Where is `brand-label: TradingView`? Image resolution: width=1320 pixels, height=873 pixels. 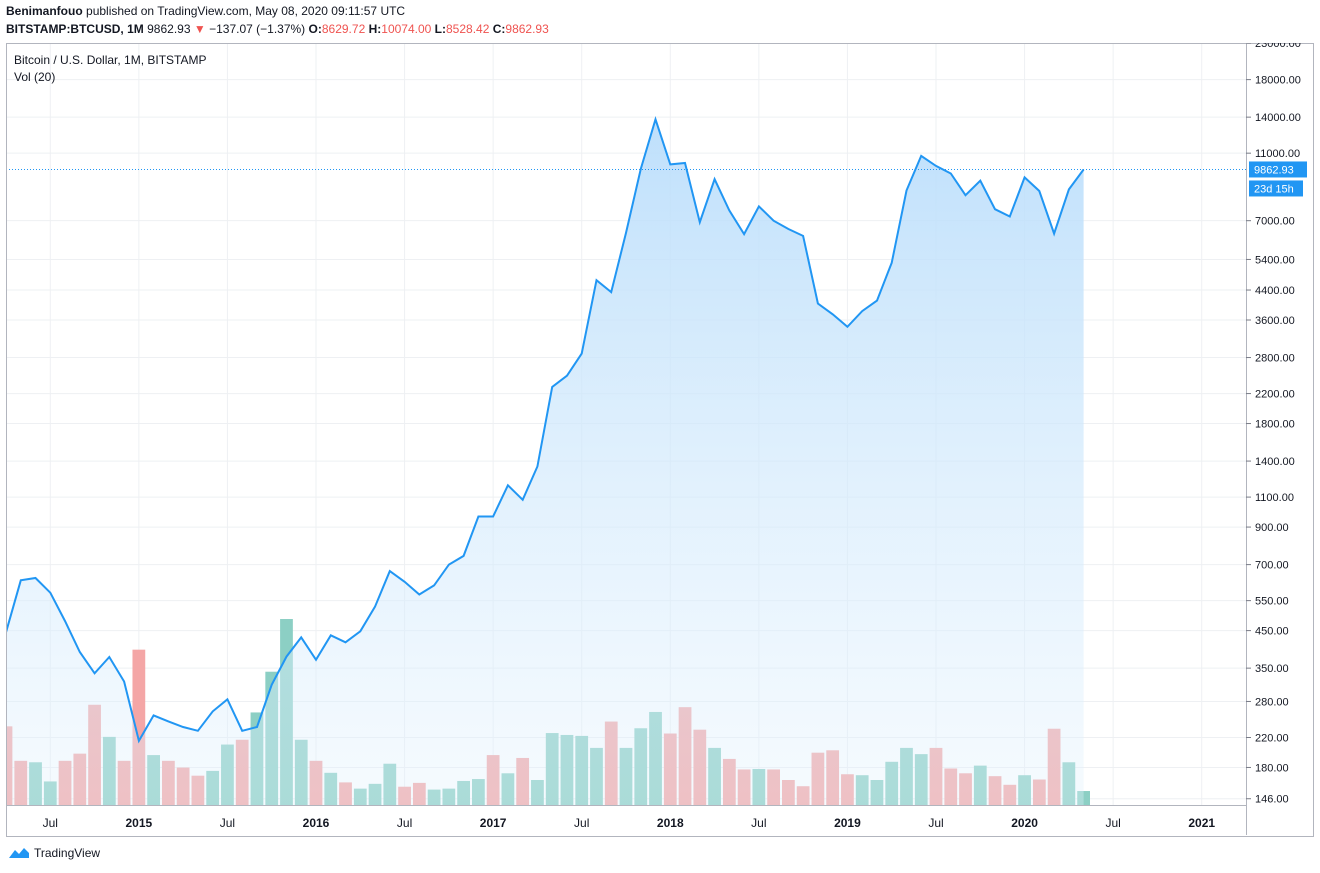 brand-label: TradingView is located at coordinates (67, 853).